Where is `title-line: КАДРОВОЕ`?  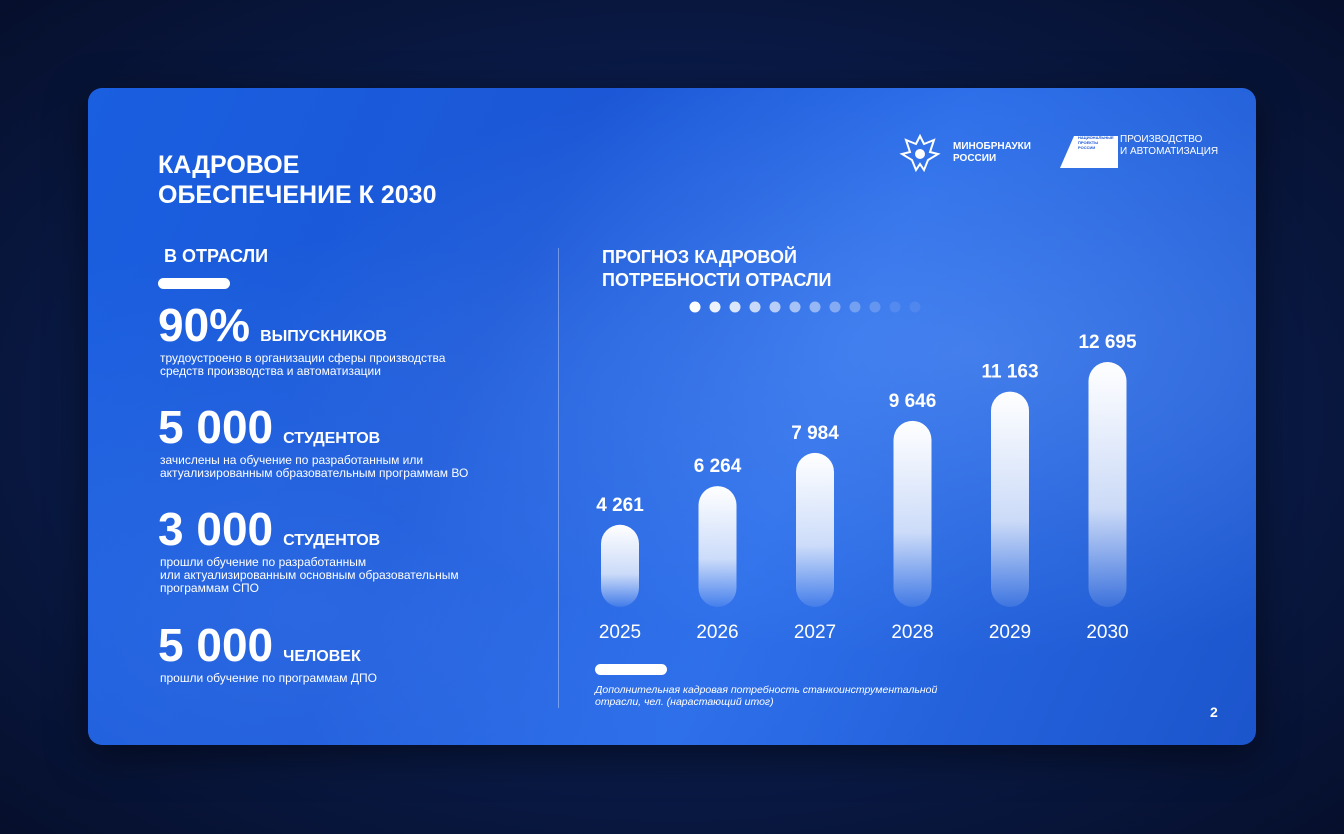
title-line: КАДРОВОЕ is located at coordinates (229, 165).